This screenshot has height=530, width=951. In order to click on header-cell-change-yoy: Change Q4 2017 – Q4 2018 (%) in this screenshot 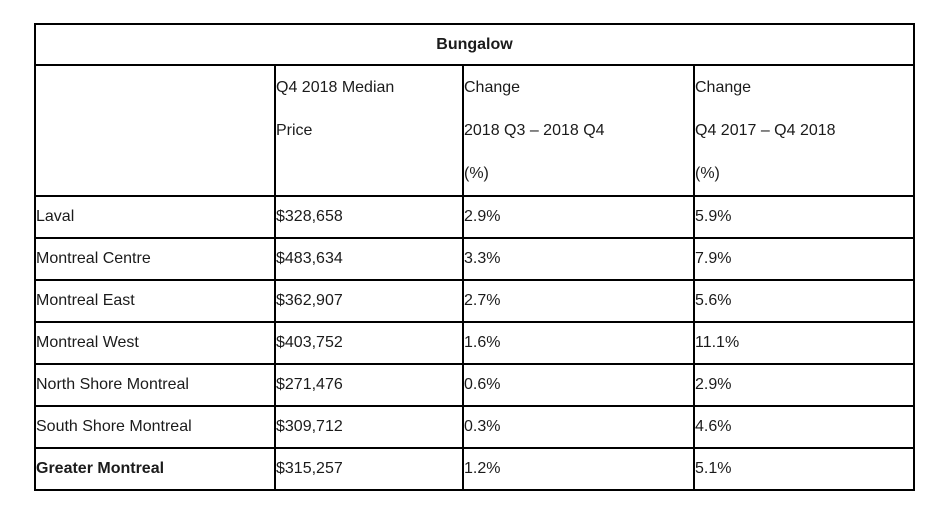, I will do `click(804, 130)`.